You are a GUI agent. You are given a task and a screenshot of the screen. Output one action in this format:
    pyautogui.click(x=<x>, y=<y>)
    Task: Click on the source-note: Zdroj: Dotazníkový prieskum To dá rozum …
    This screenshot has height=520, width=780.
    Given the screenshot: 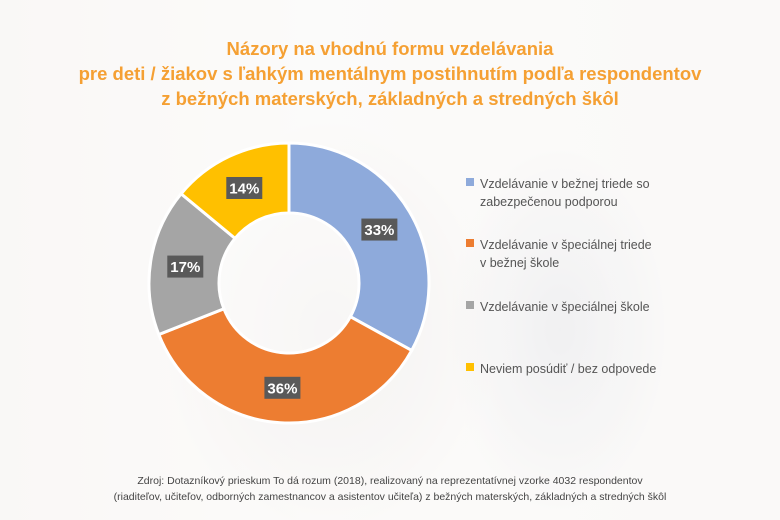 What is the action you would take?
    pyautogui.click(x=390, y=489)
    